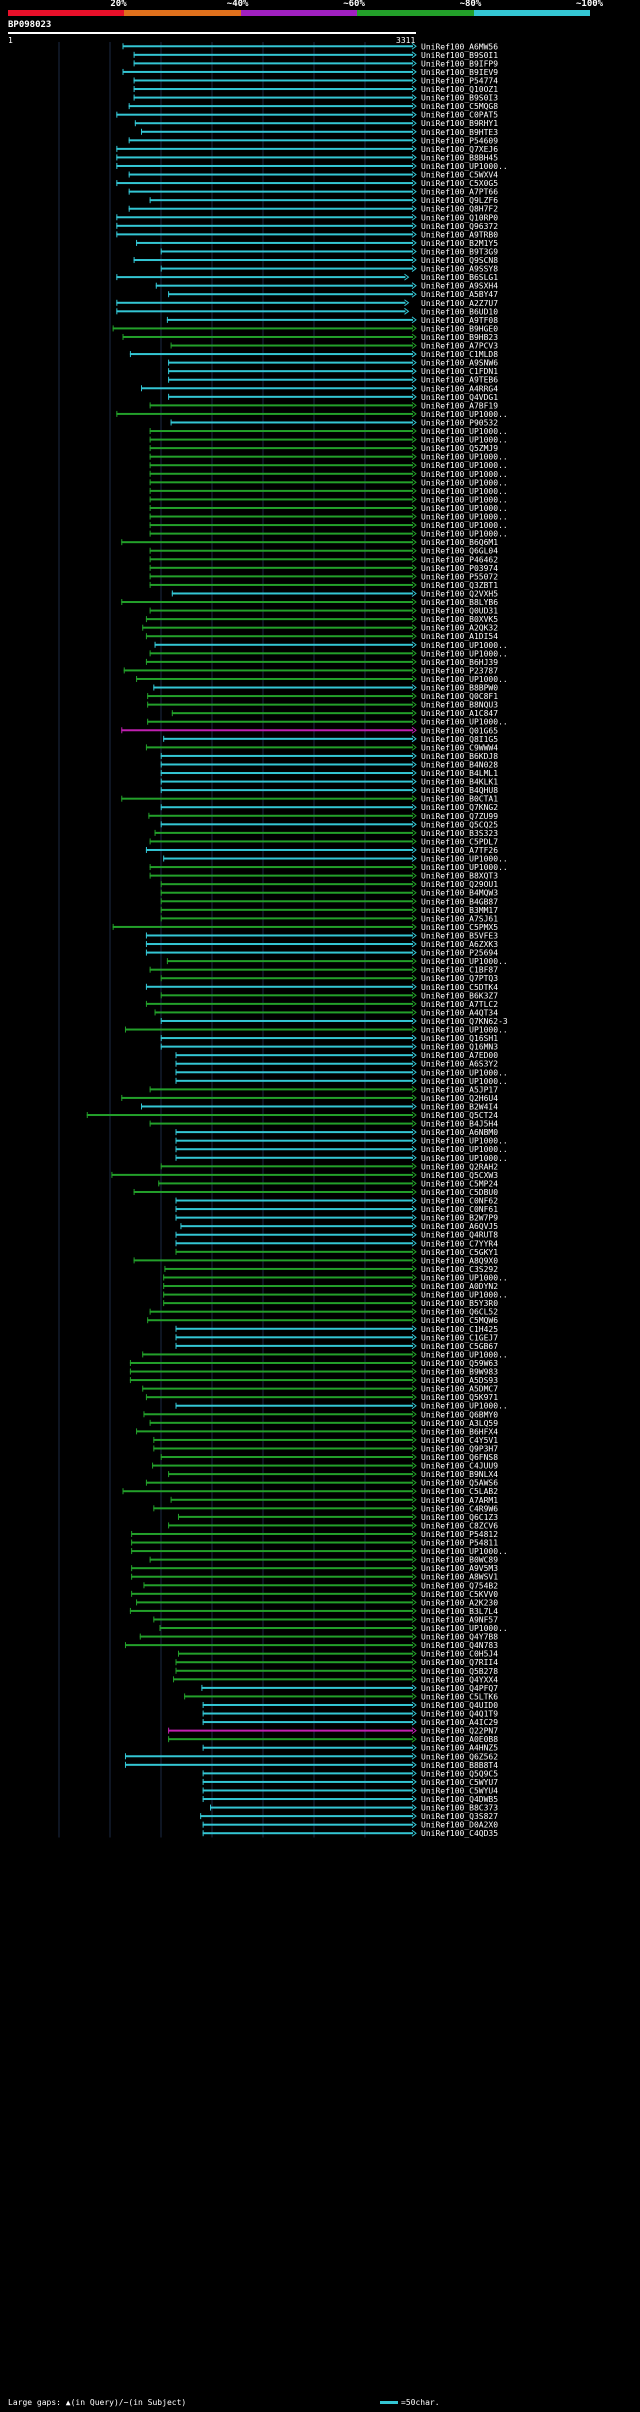  I want to click on hit-row: UniRef100_Q4PFQ7, so click(349, 1688).